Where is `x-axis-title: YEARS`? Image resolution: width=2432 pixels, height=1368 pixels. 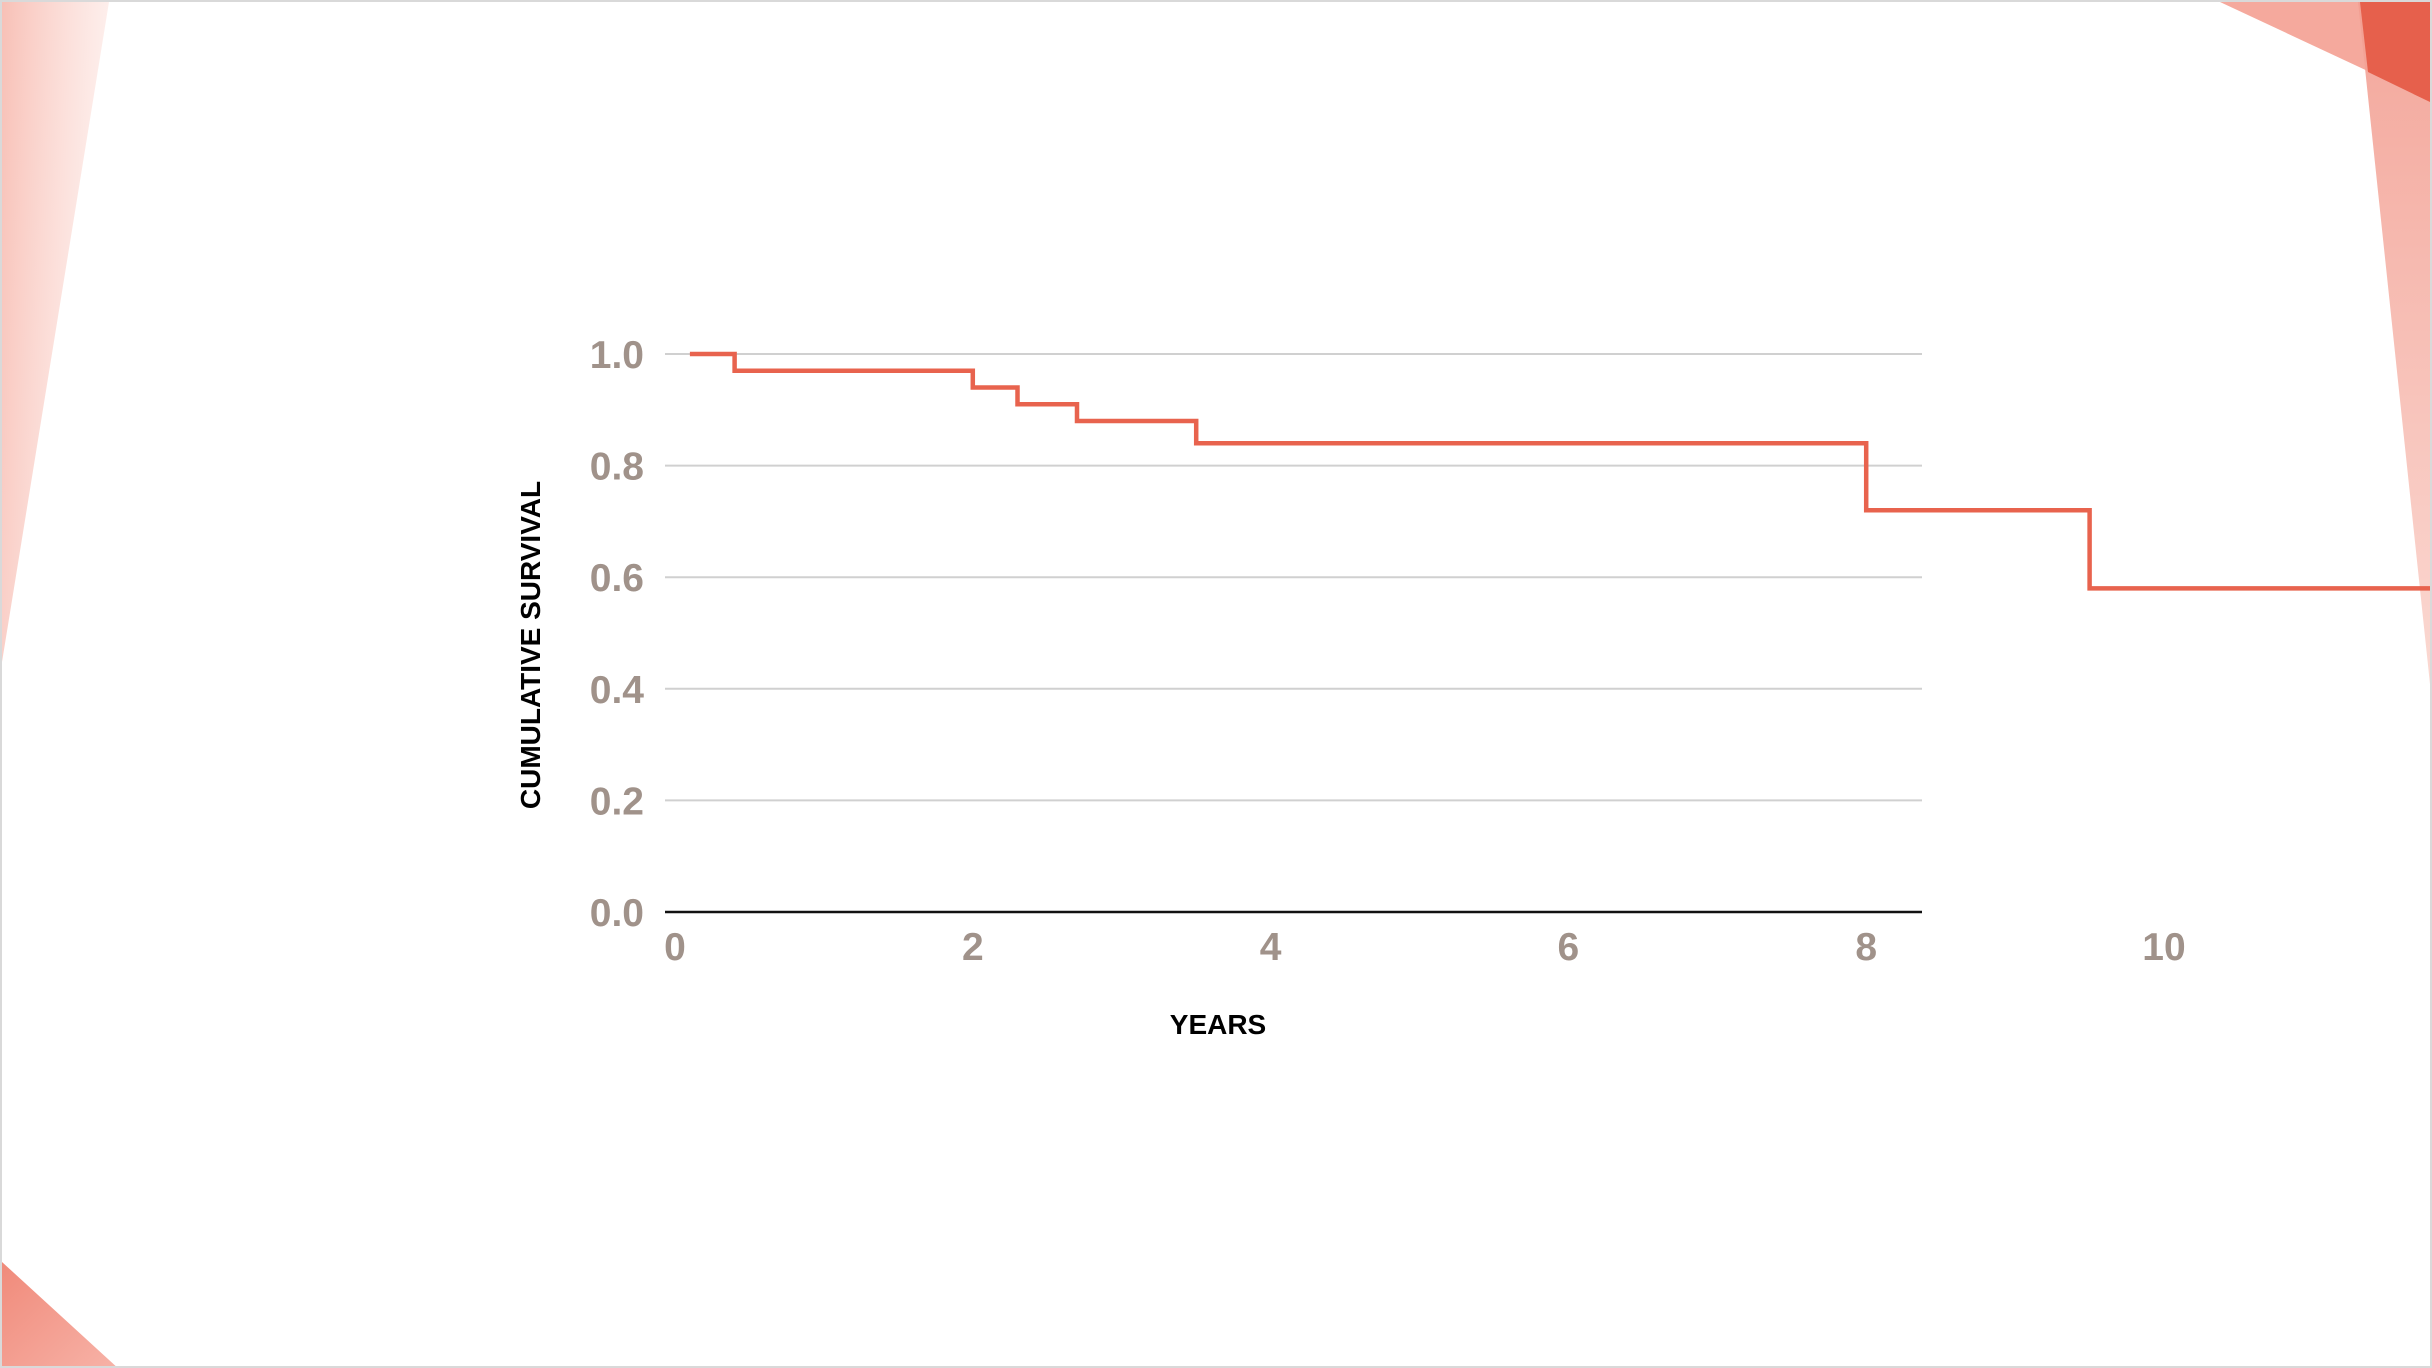
x-axis-title: YEARS is located at coordinates (1218, 1024).